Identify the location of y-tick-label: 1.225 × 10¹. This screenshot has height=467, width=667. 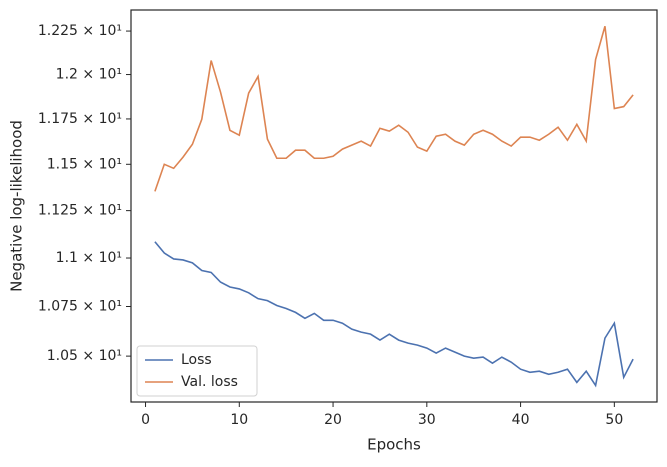
(80, 31).